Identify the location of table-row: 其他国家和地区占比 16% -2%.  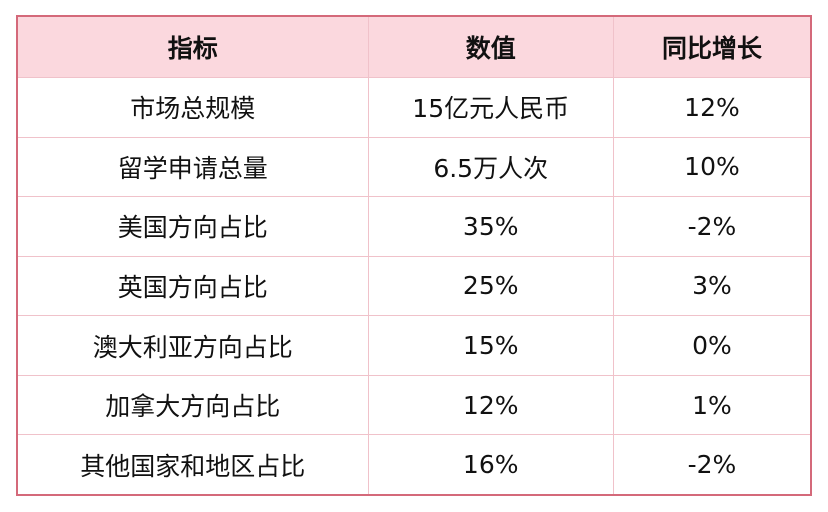
(414, 465).